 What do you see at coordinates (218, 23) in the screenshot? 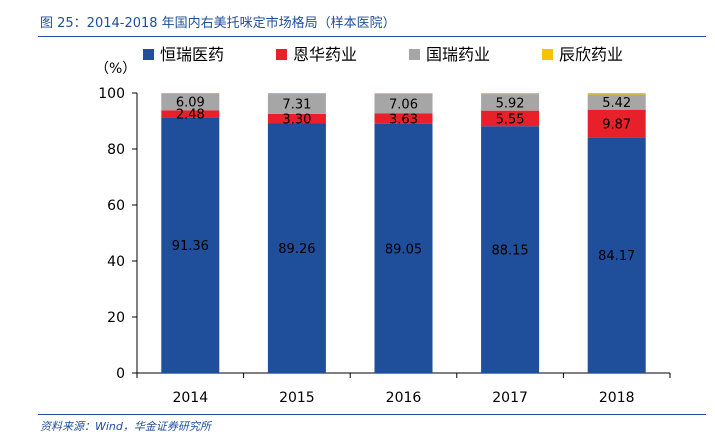
I see `figure-title: 图 25：2014-2018 年国内右美托咪定市场格局（样本医院）` at bounding box center [218, 23].